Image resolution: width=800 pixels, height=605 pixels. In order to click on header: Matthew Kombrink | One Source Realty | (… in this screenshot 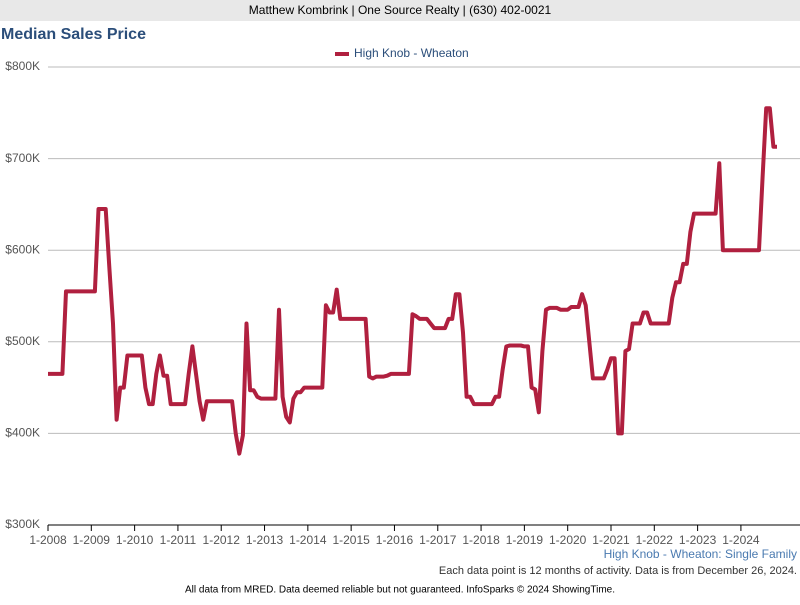, I will do `click(400, 10)`.